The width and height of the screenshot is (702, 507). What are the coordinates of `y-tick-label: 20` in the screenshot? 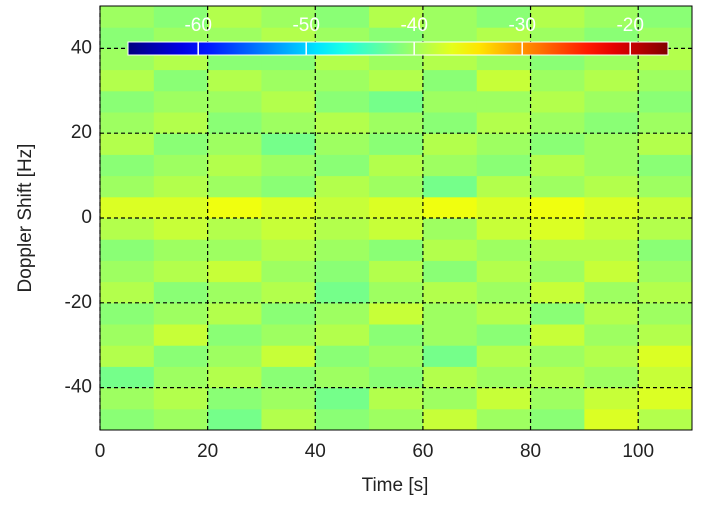 It's located at (81, 132).